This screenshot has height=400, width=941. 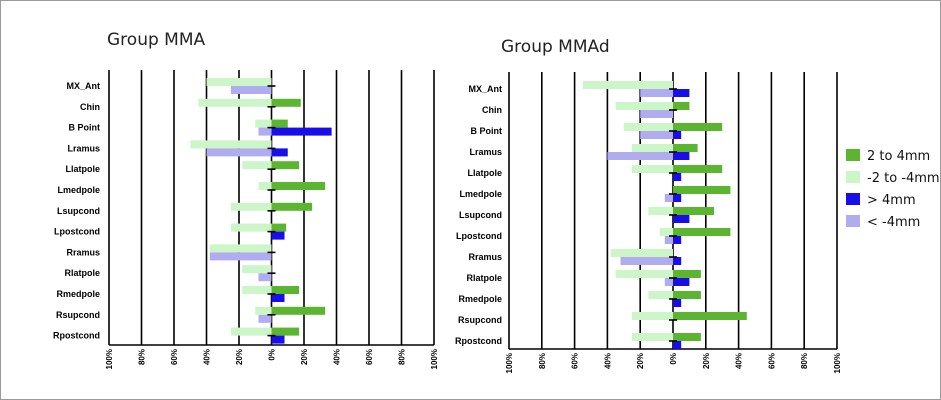 I want to click on category-label: Lmedpole, so click(x=480, y=194).